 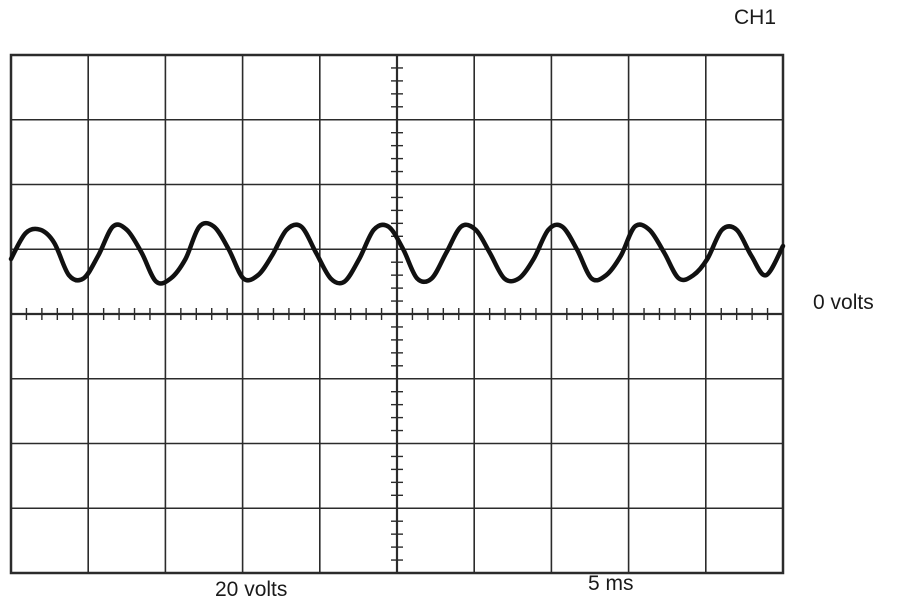 What do you see at coordinates (397, 253) in the screenshot?
I see `signal-trace` at bounding box center [397, 253].